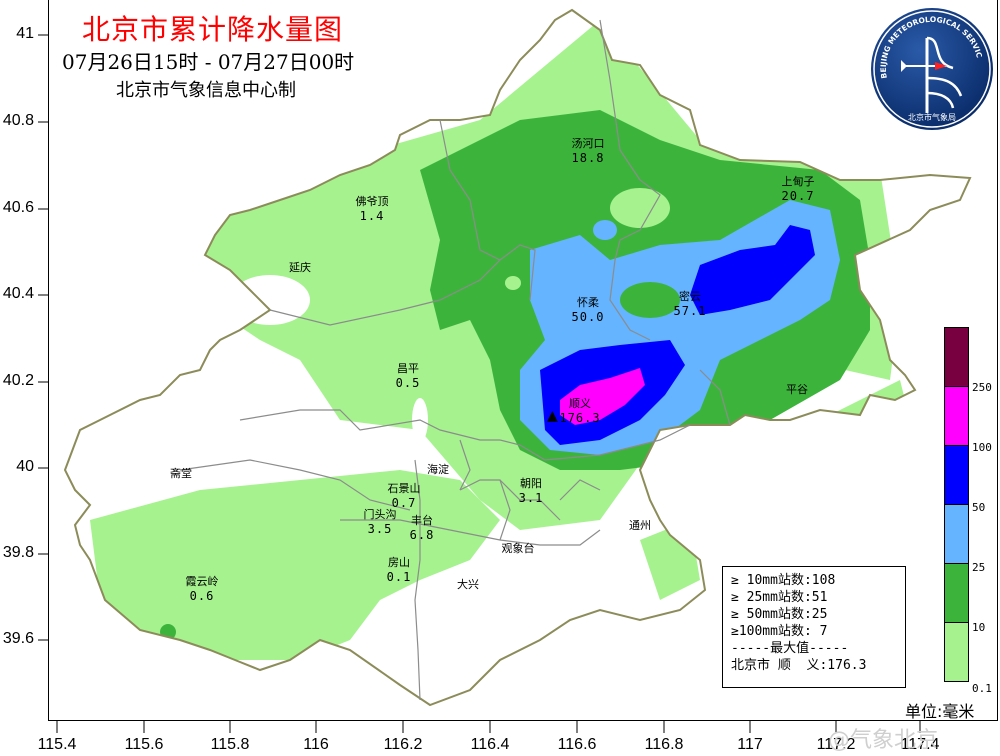 The width and height of the screenshot is (1000, 756). I want to click on x-tick: 115.6, so click(144, 744).